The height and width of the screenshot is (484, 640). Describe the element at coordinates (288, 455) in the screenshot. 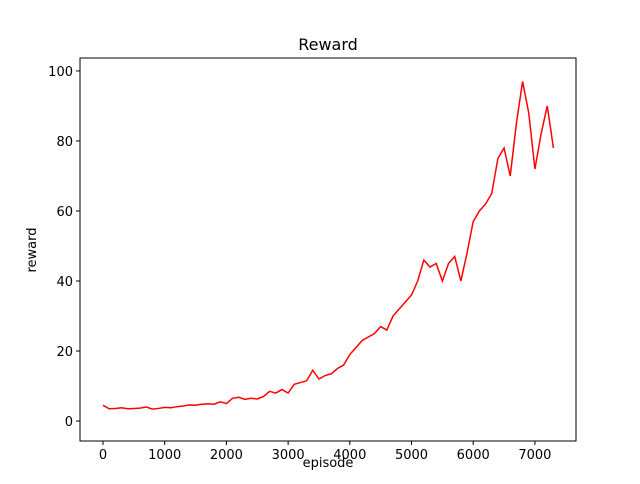

I see `x-tick-label: 3000` at that location.